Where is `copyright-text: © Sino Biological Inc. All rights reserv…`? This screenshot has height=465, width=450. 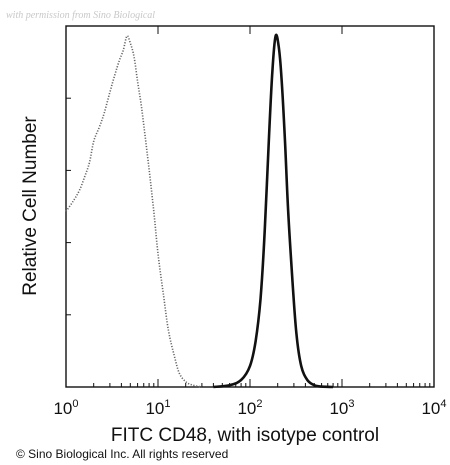 copyright-text: © Sino Biological Inc. All rights reserv… is located at coordinates (122, 454).